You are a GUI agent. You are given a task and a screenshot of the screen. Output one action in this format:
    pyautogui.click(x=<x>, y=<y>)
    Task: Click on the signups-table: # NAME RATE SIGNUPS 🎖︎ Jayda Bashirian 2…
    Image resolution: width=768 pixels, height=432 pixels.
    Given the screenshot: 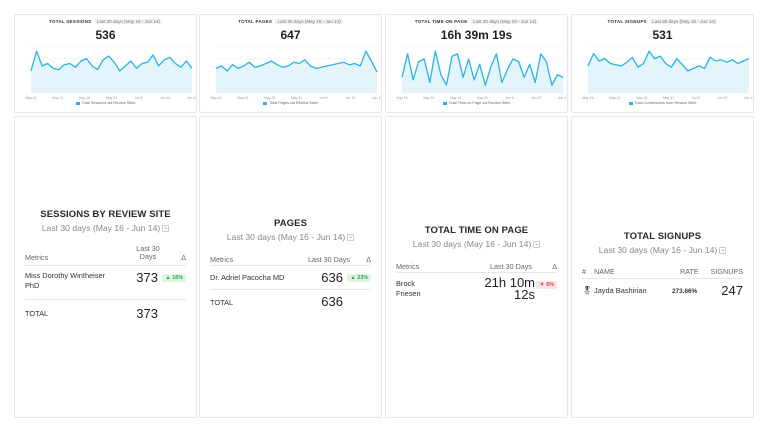 What is the action you would take?
    pyautogui.click(x=662, y=284)
    